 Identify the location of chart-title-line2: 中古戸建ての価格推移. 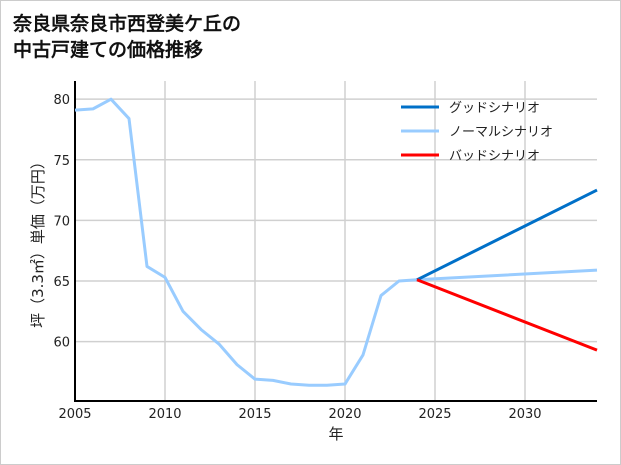
(108, 50).